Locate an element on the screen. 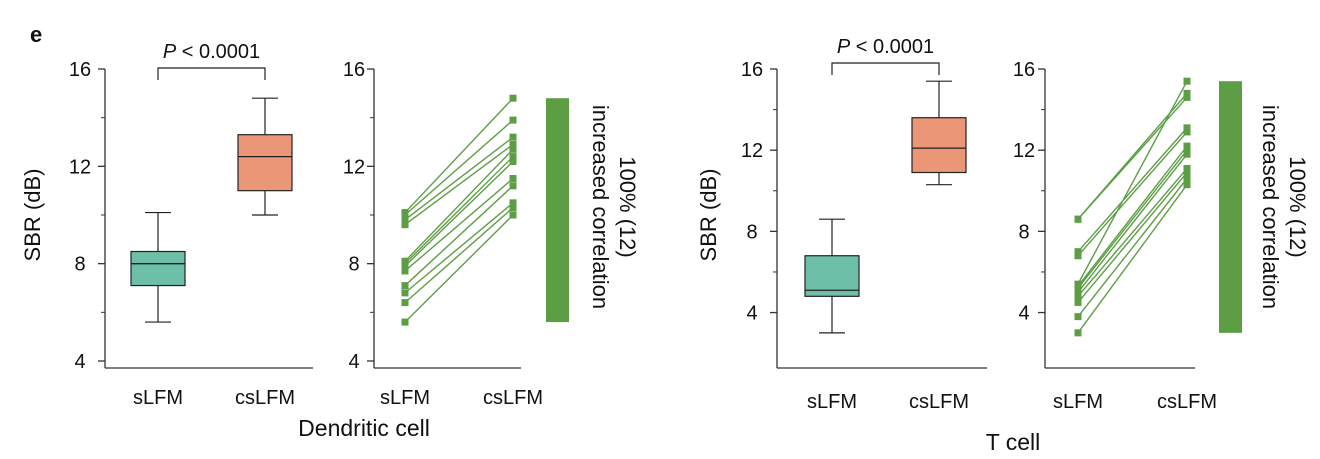 This screenshot has width=1320, height=459. group-label: Dendritic cell is located at coordinates (364, 428).